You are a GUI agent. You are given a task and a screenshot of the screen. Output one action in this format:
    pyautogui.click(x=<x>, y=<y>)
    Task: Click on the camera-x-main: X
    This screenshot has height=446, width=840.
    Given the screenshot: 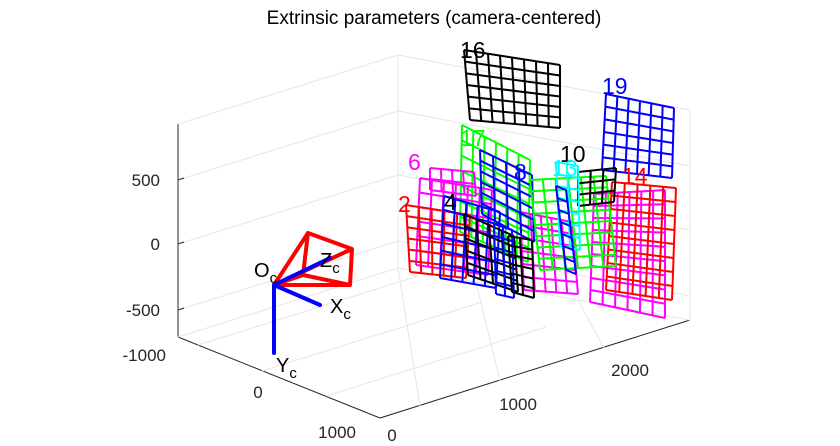 What is the action you would take?
    pyautogui.click(x=336, y=307)
    